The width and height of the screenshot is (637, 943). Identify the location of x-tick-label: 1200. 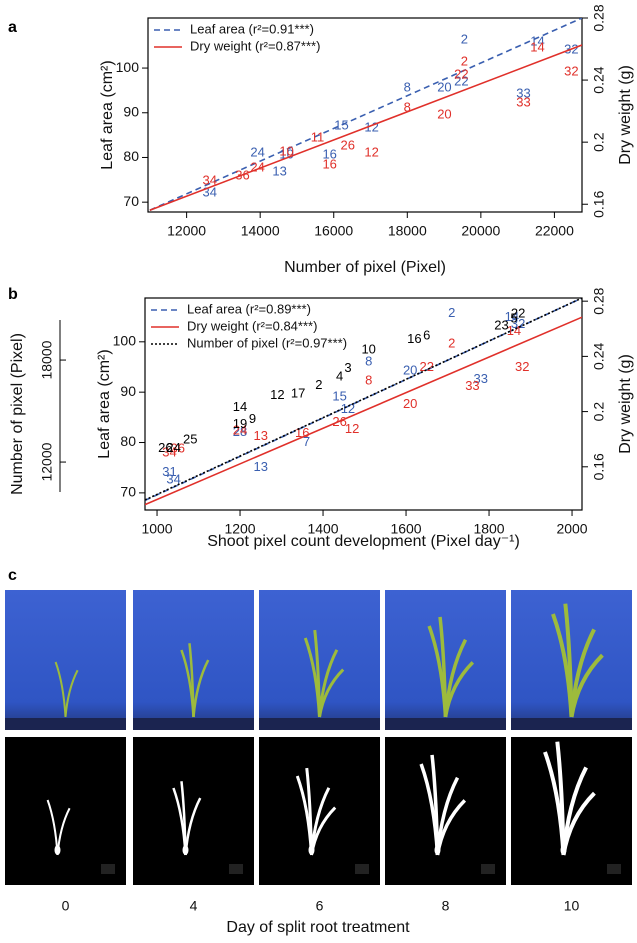
(239, 529).